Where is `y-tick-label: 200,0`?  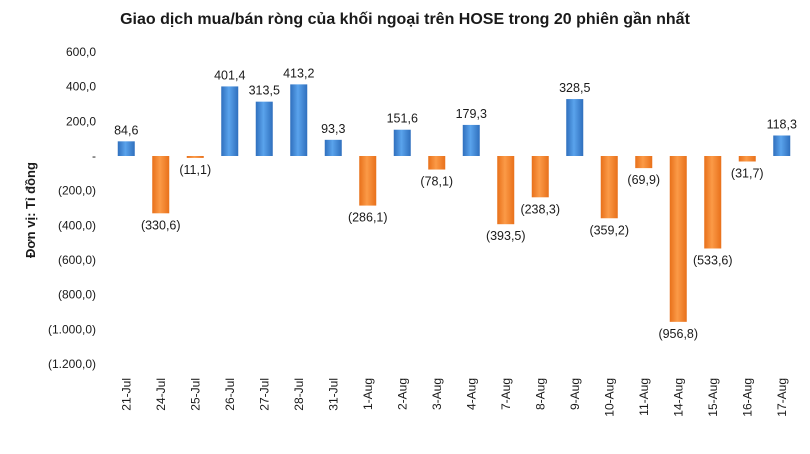 y-tick-label: 200,0 is located at coordinates (81, 121).